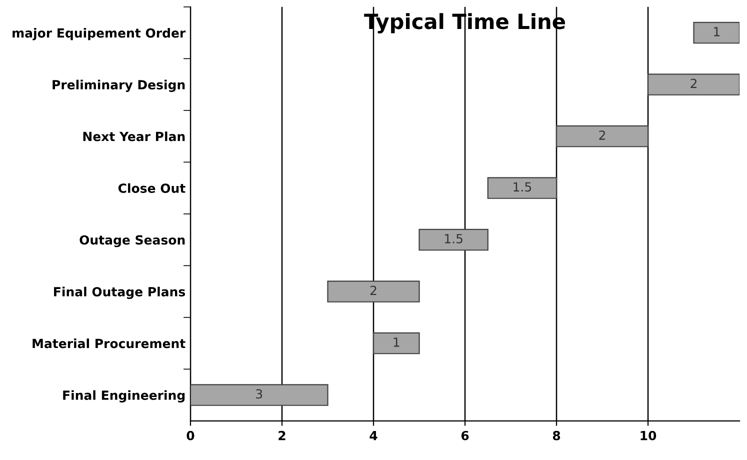 The height and width of the screenshot is (460, 747). What do you see at coordinates (120, 292) in the screenshot?
I see `y-tick-label: Final Outage Plans` at bounding box center [120, 292].